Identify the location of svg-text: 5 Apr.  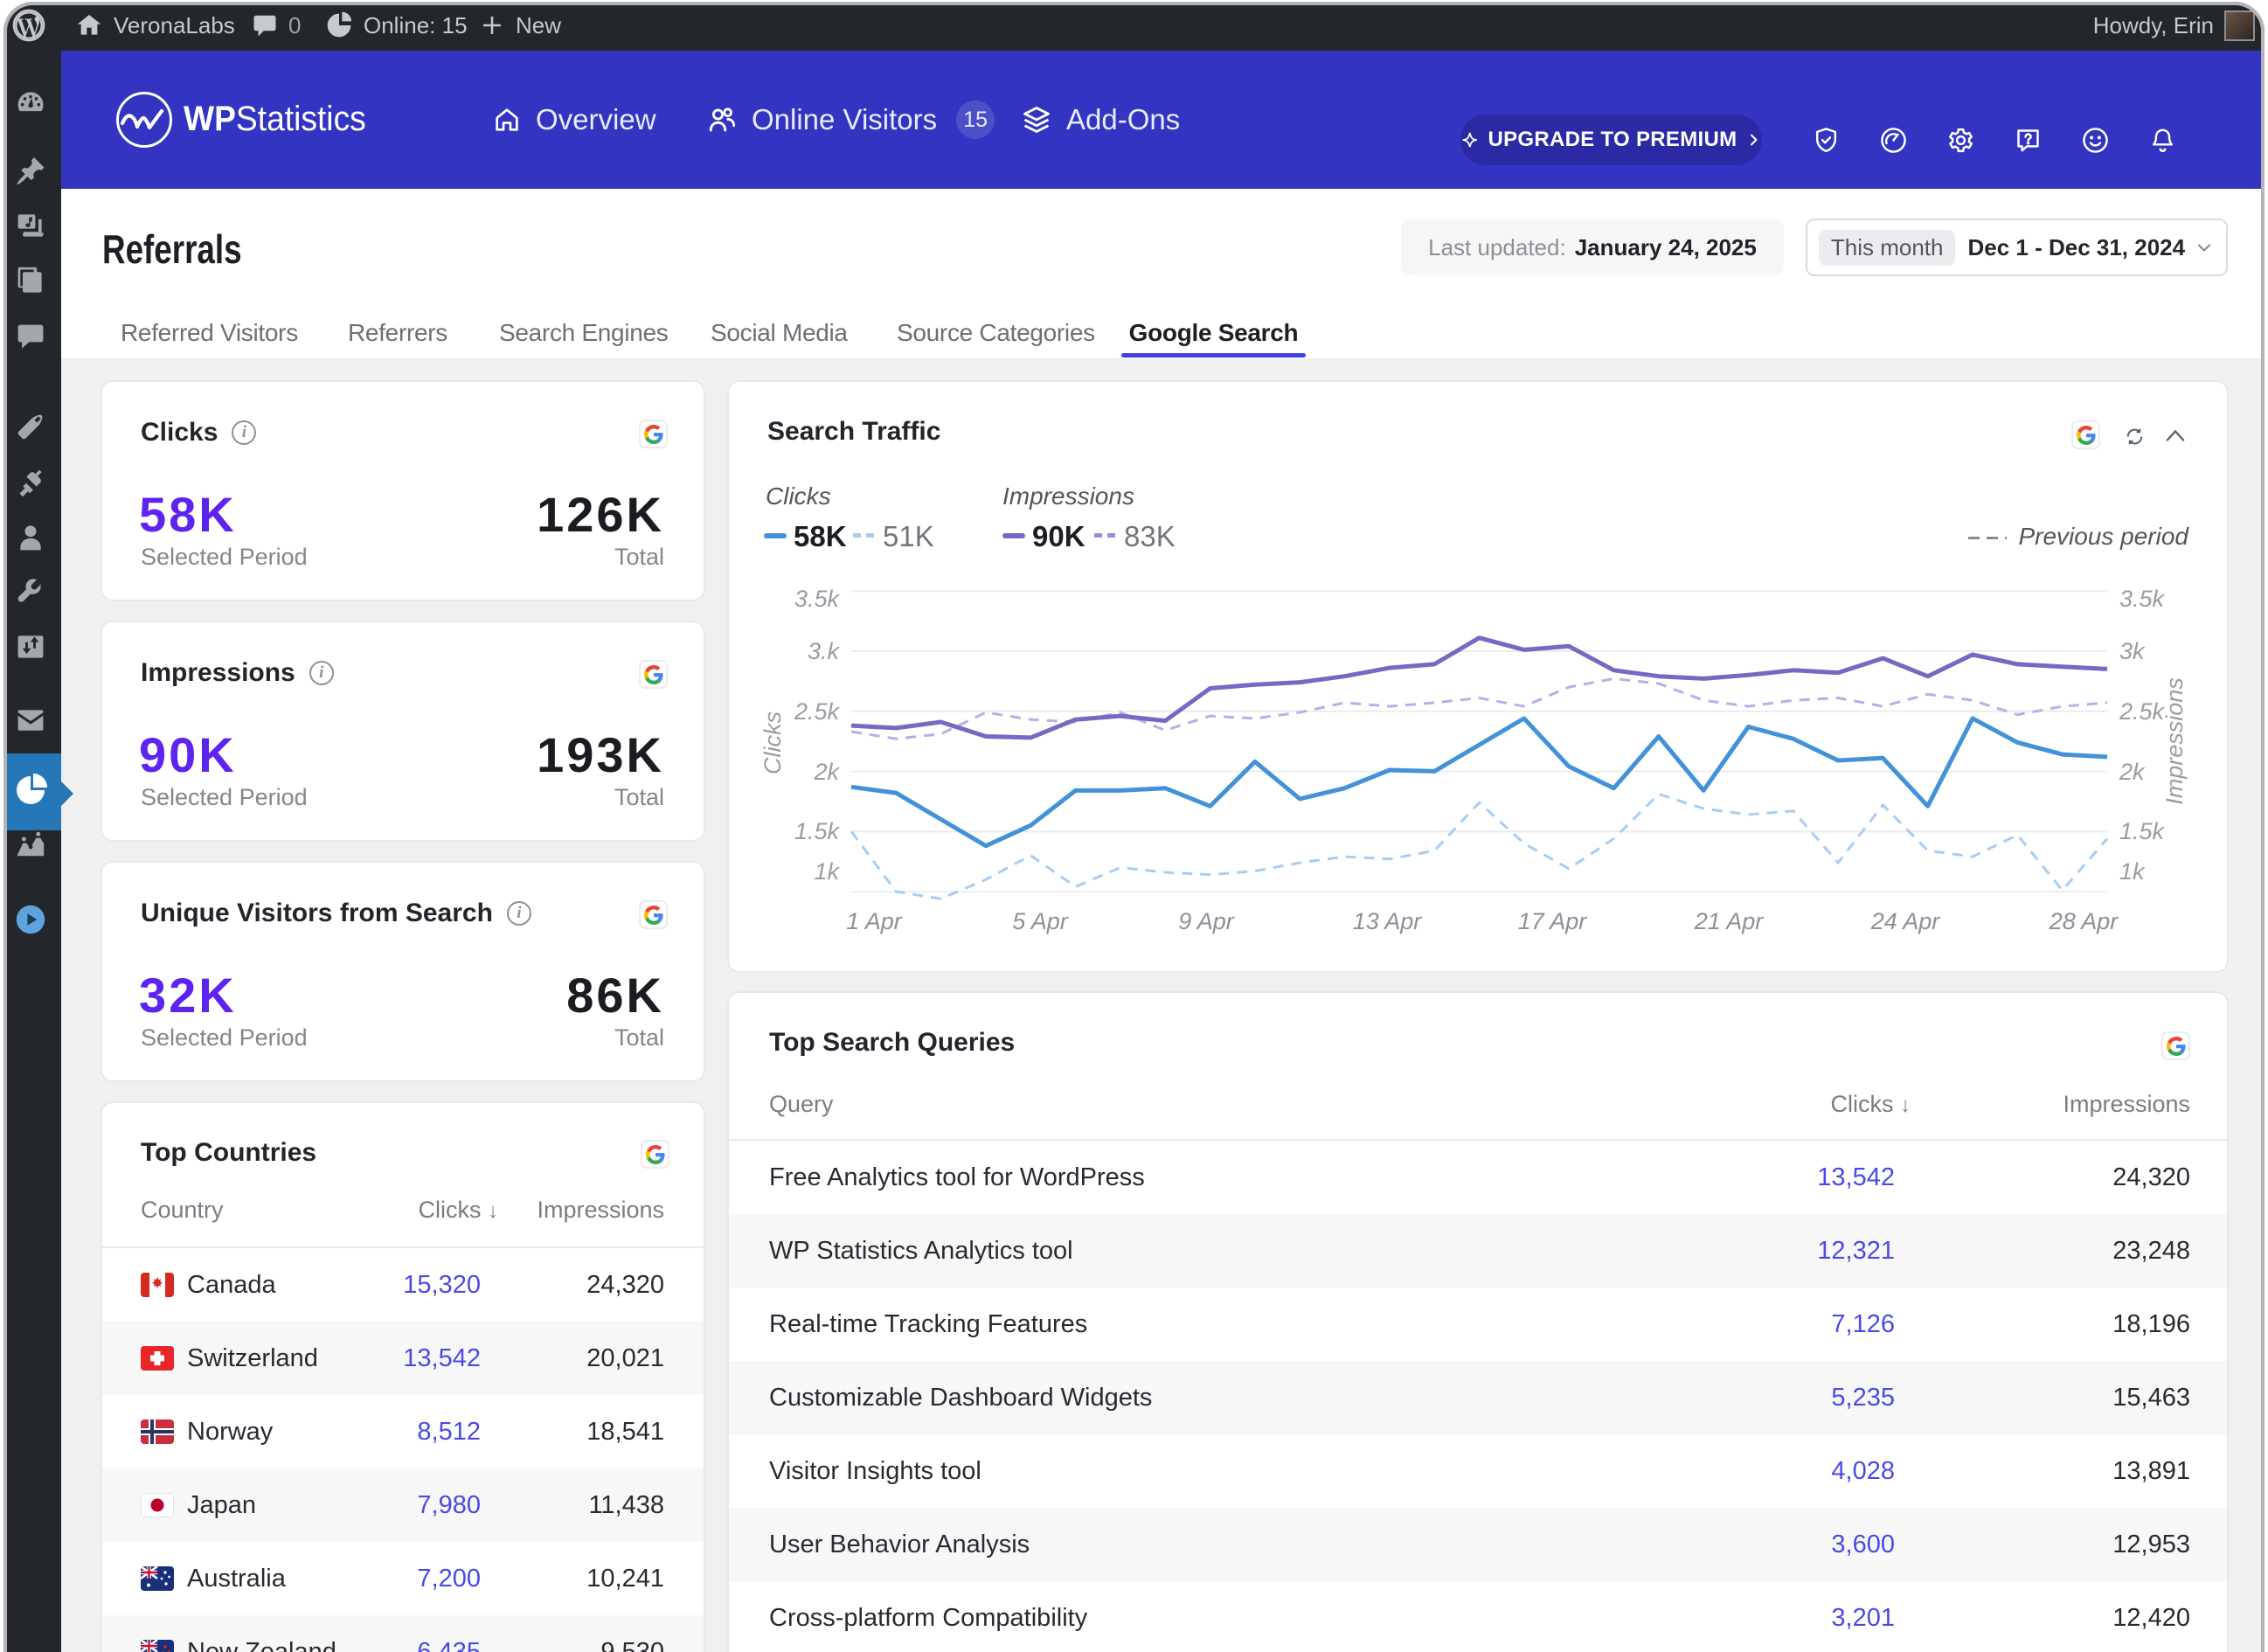
(1040, 921).